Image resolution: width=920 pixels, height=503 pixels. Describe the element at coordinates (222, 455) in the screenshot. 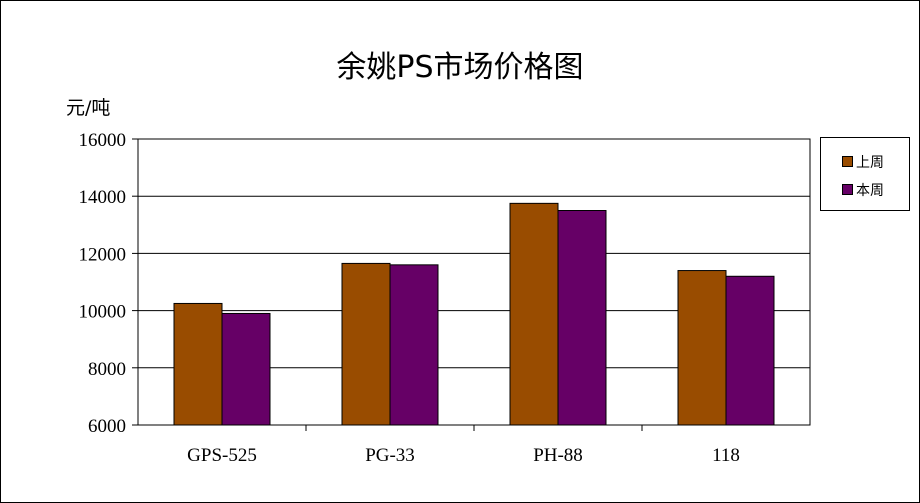

I see `x-tick-label-GPS-525: GPS-525` at that location.